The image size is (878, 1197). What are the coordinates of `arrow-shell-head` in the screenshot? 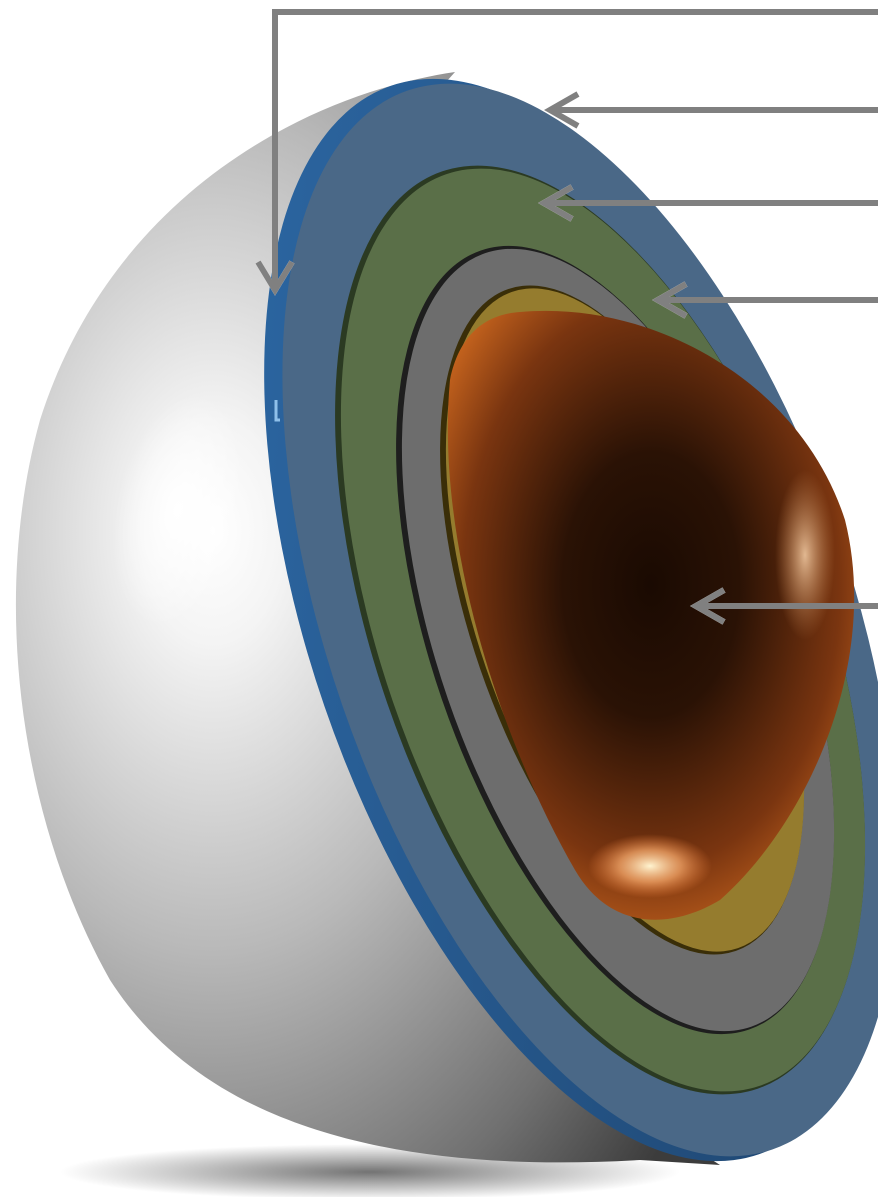 It's located at (275, 278).